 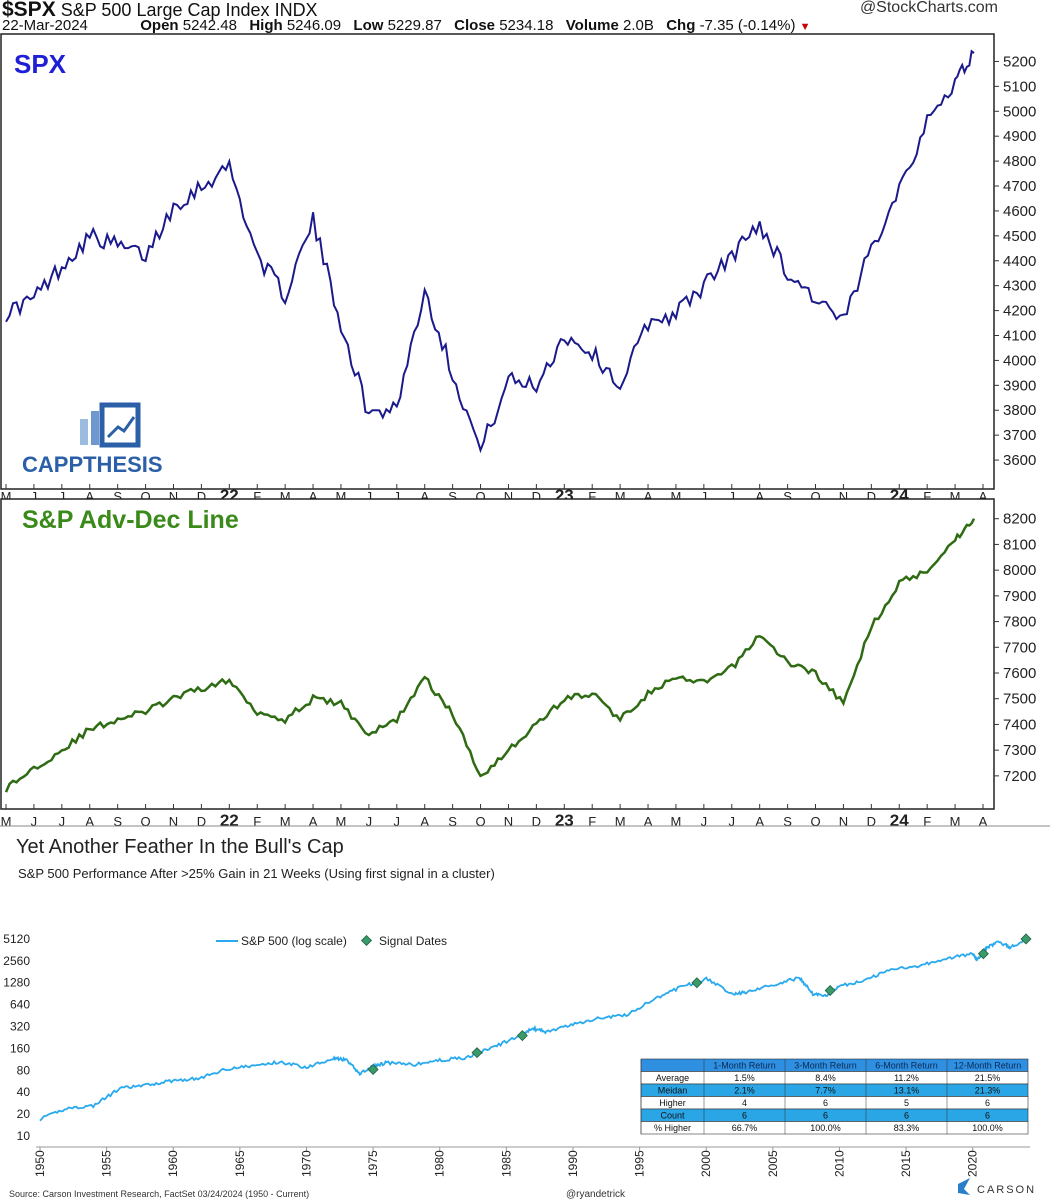 What do you see at coordinates (638, 25) in the screenshot?
I see `volume-value: 2.0B` at bounding box center [638, 25].